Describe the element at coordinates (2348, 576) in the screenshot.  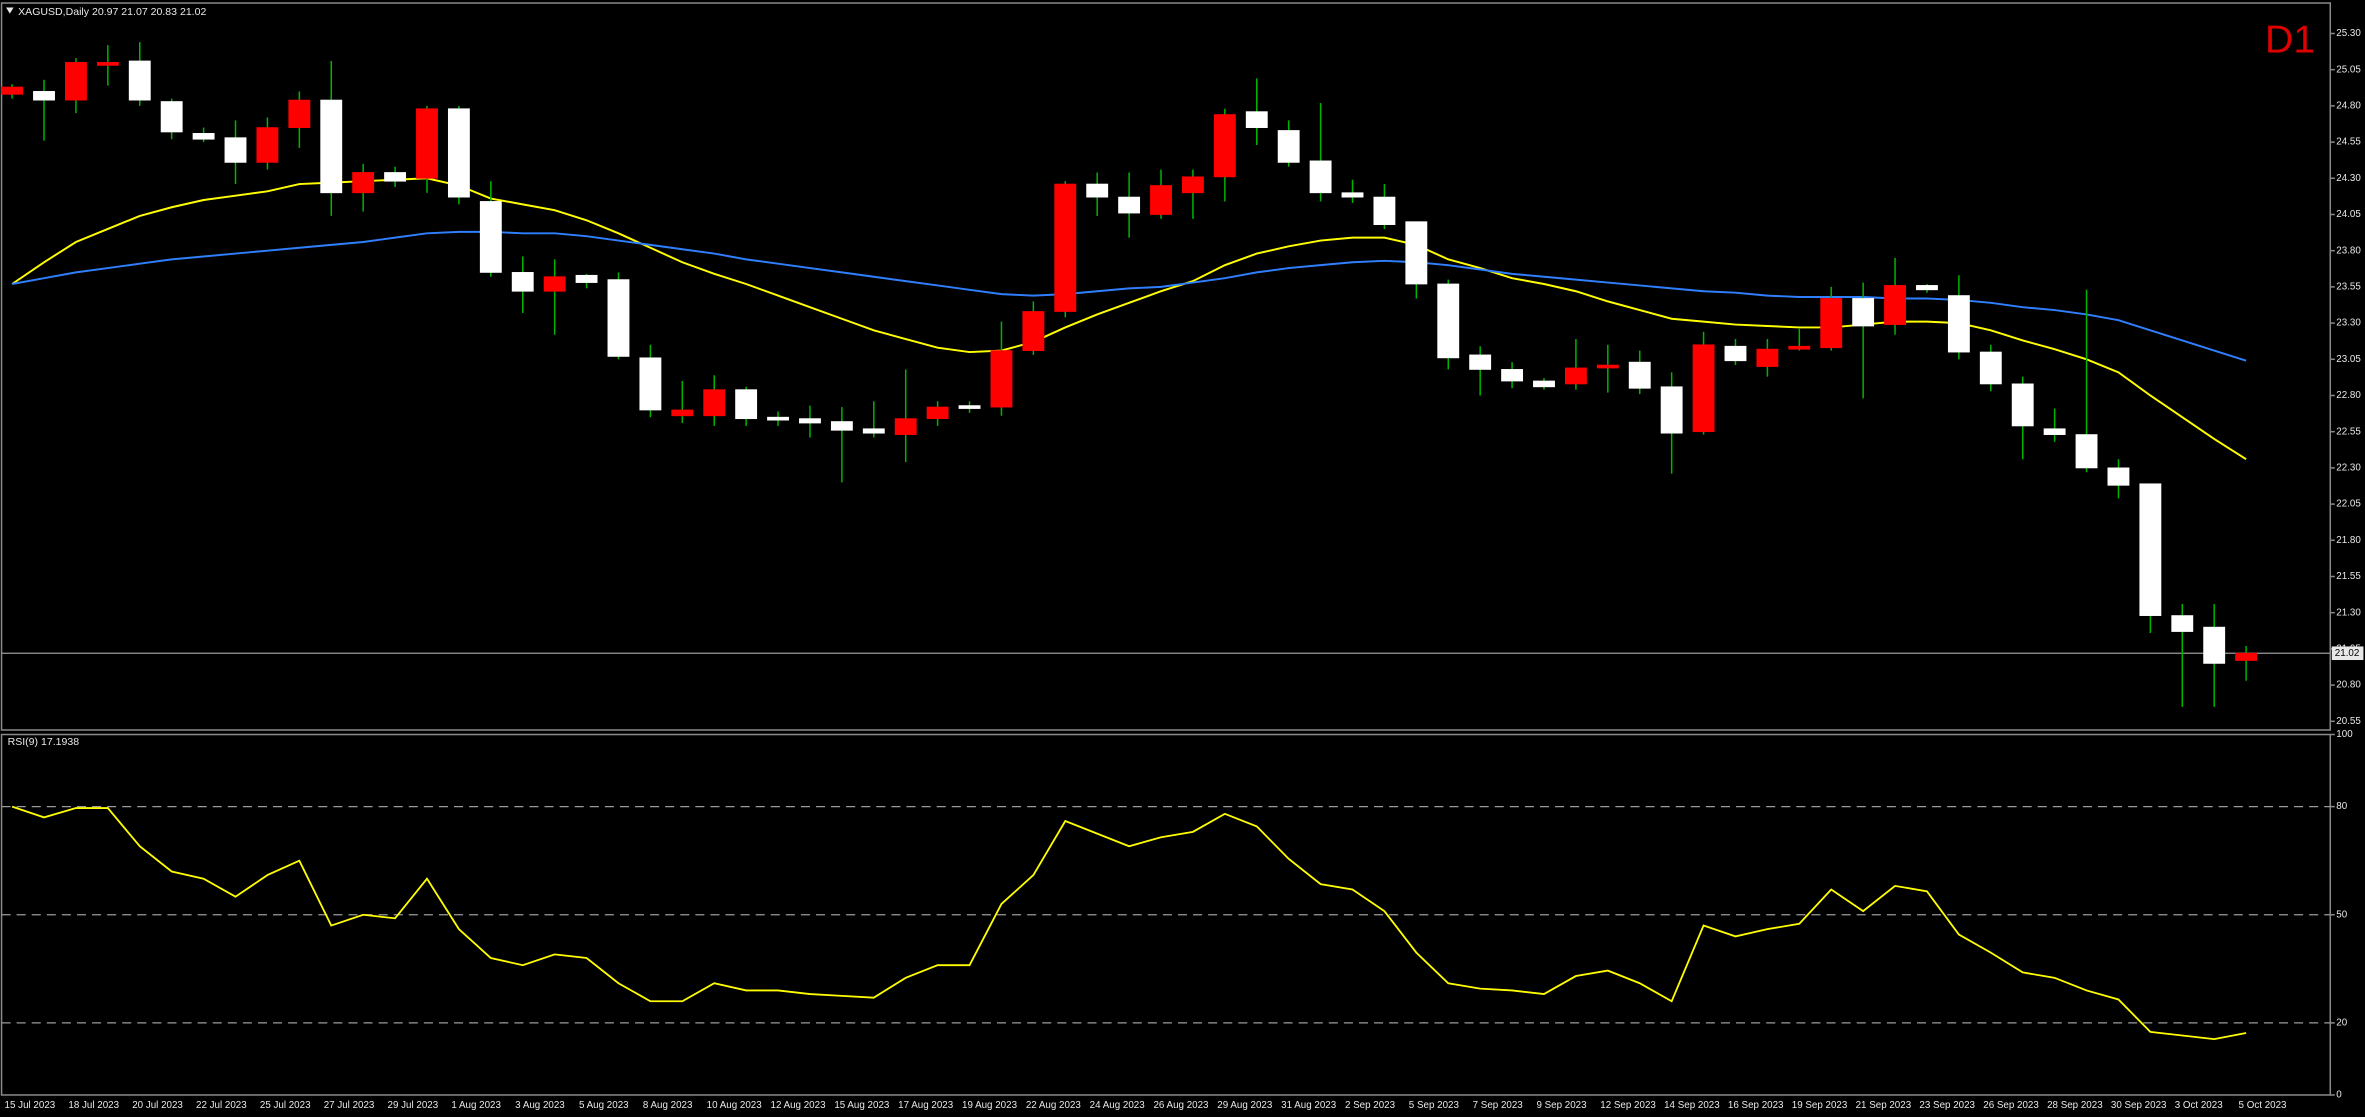
I see `y-tick-label: 21.55` at that location.